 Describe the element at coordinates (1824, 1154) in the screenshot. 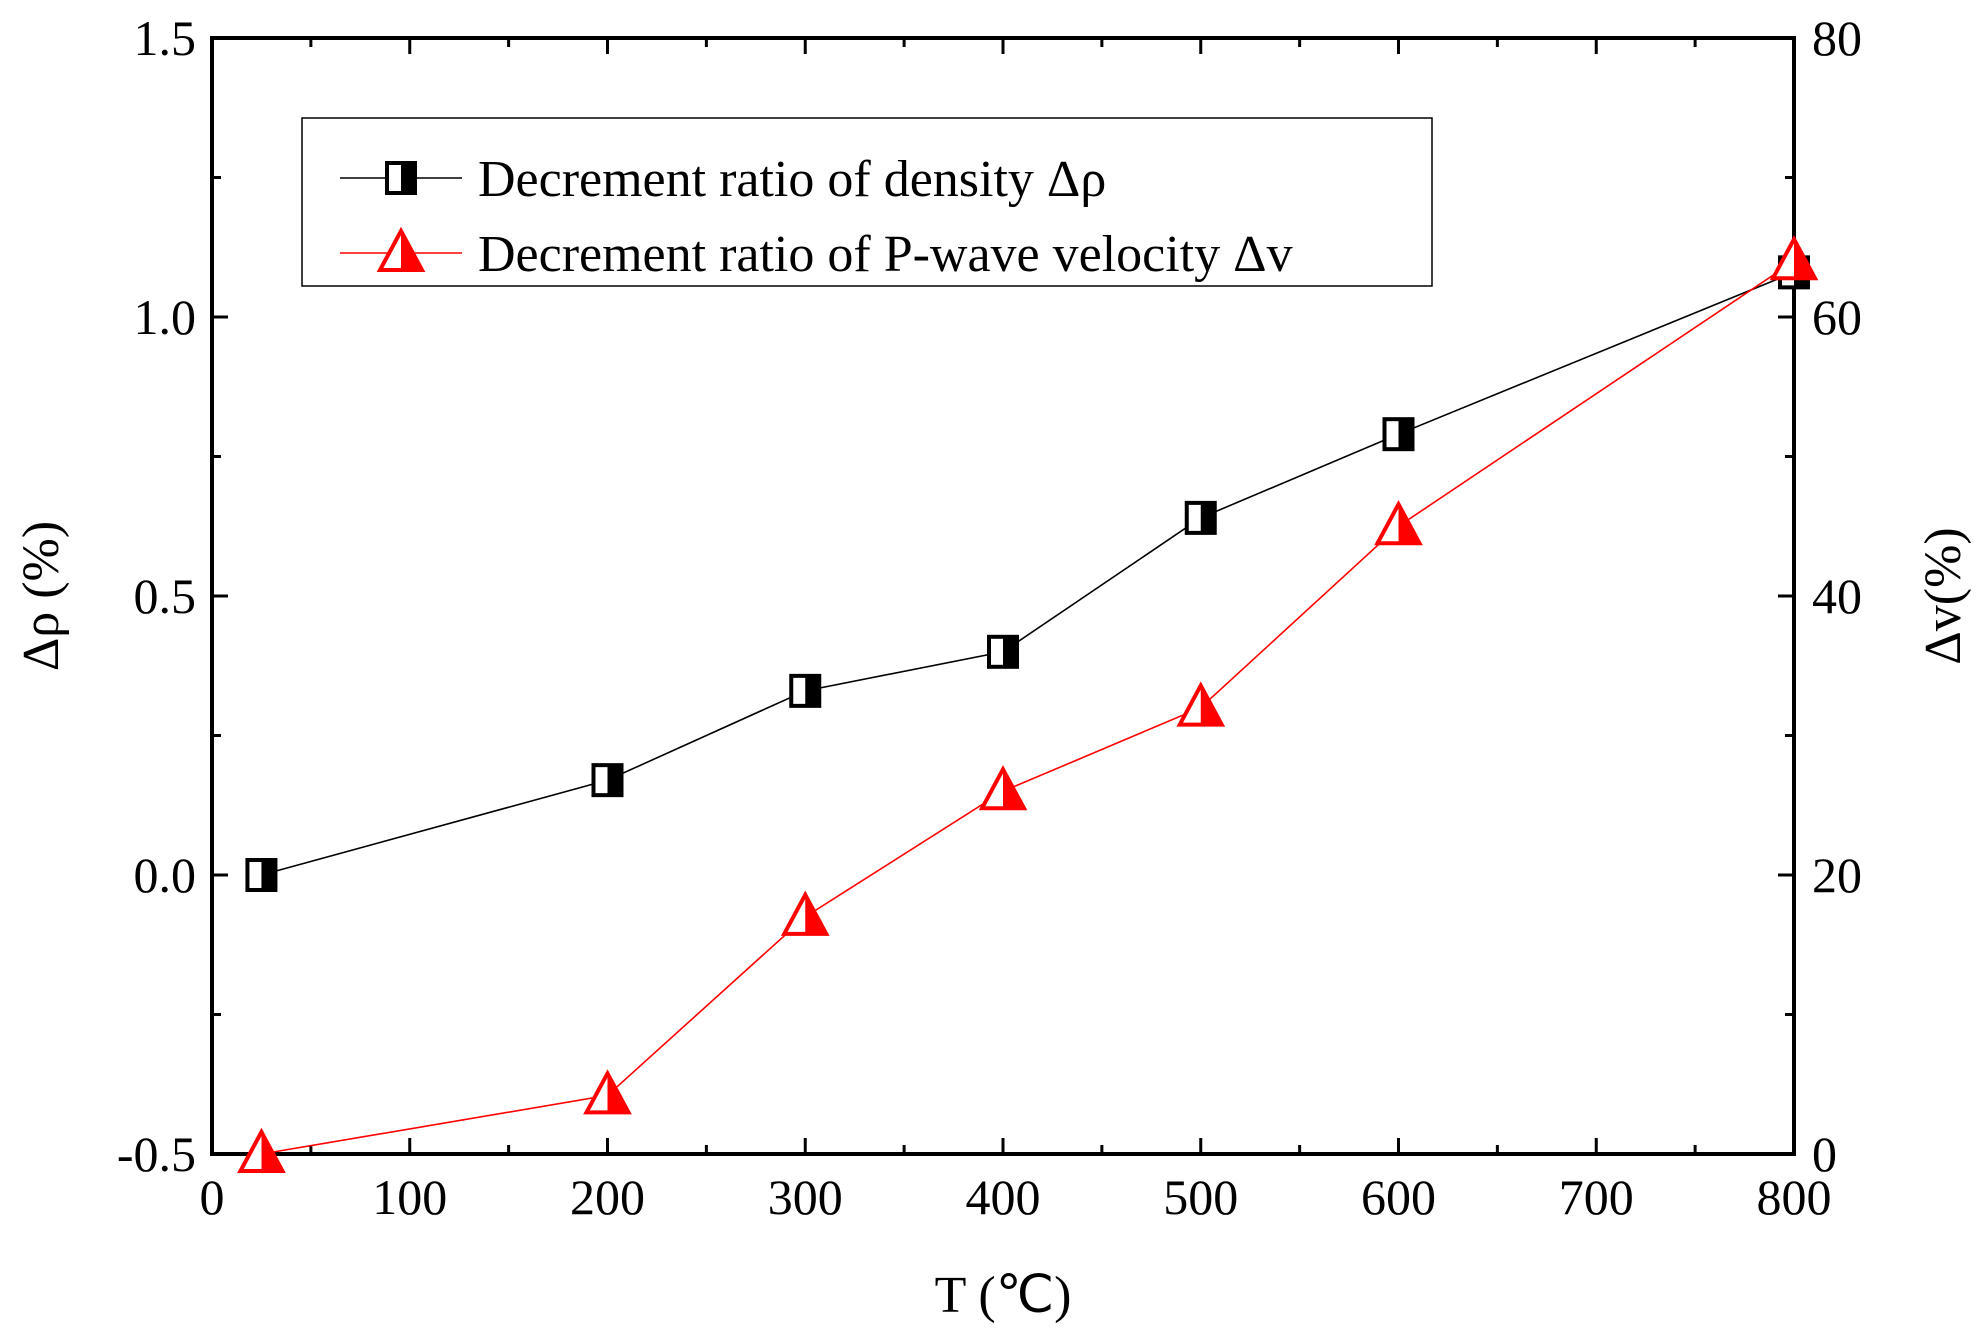

I see `y-right-tick-label: 0` at that location.